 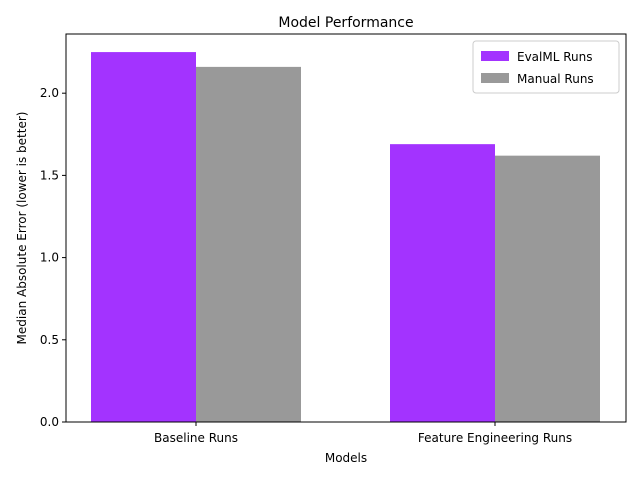 What do you see at coordinates (555, 57) in the screenshot?
I see `legend-label-0: EvalML Runs` at bounding box center [555, 57].